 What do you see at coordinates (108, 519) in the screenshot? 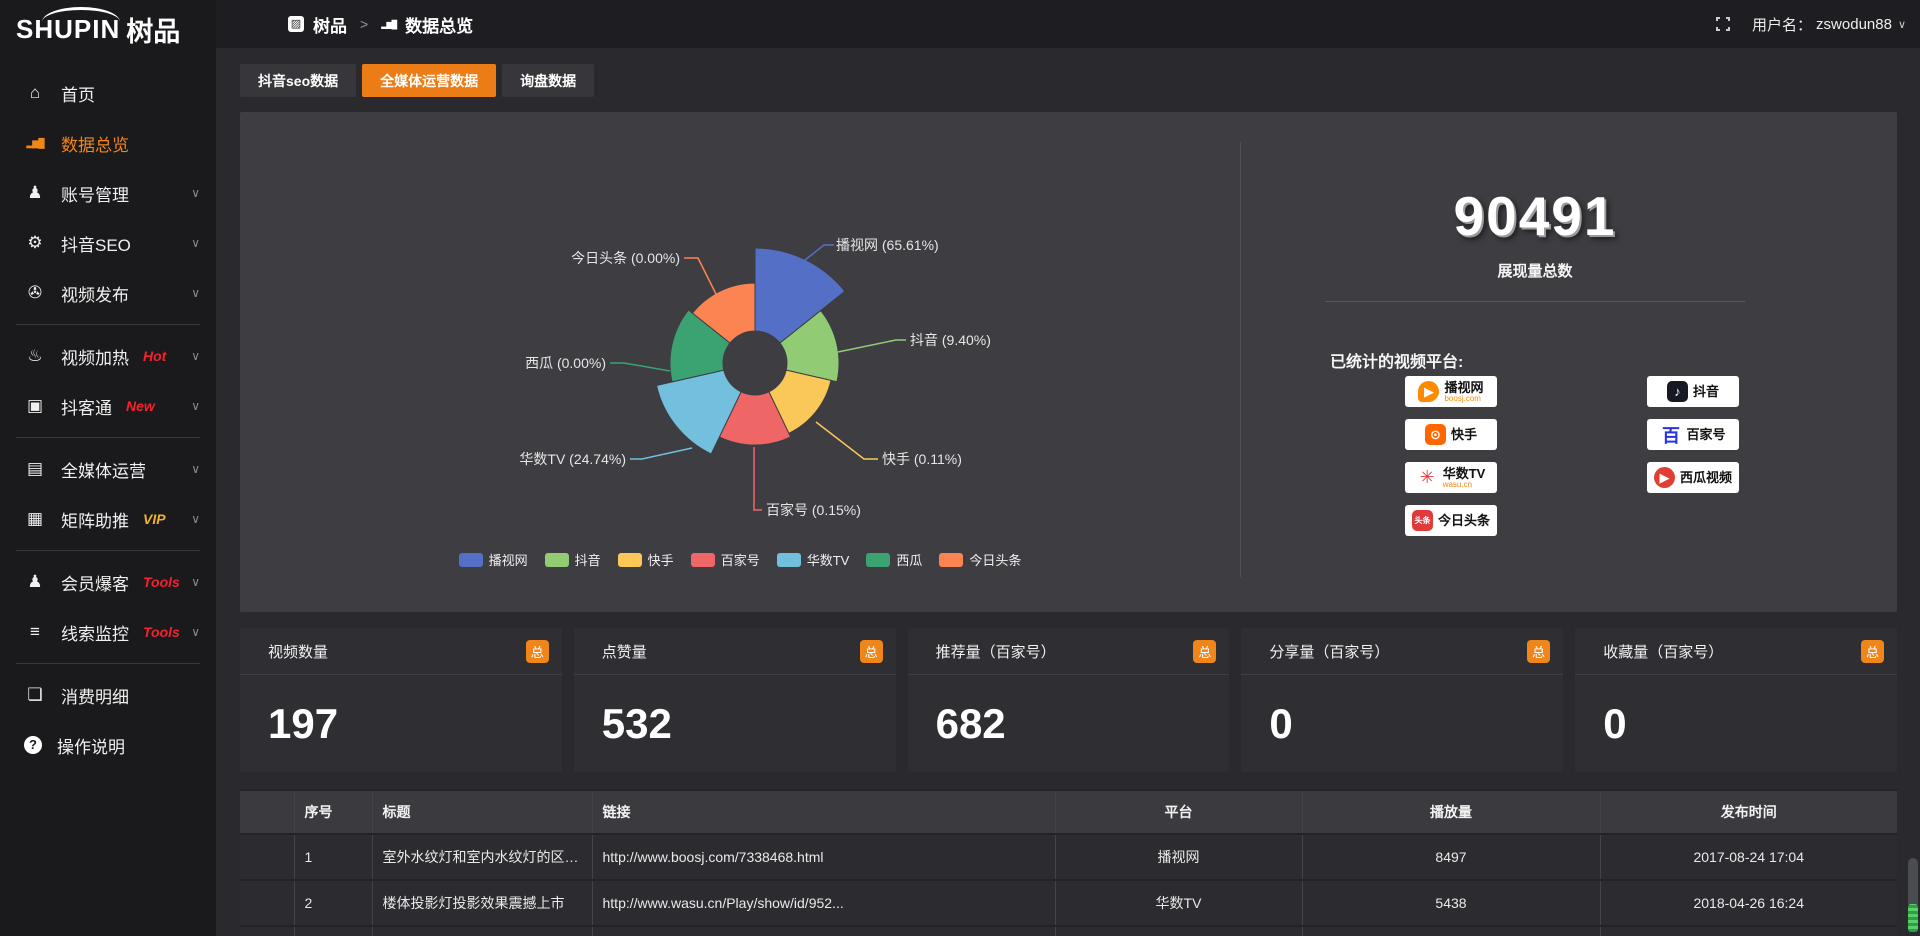
I see `sidebar-item: ▦ 矩阵助推 VIP ∨` at bounding box center [108, 519].